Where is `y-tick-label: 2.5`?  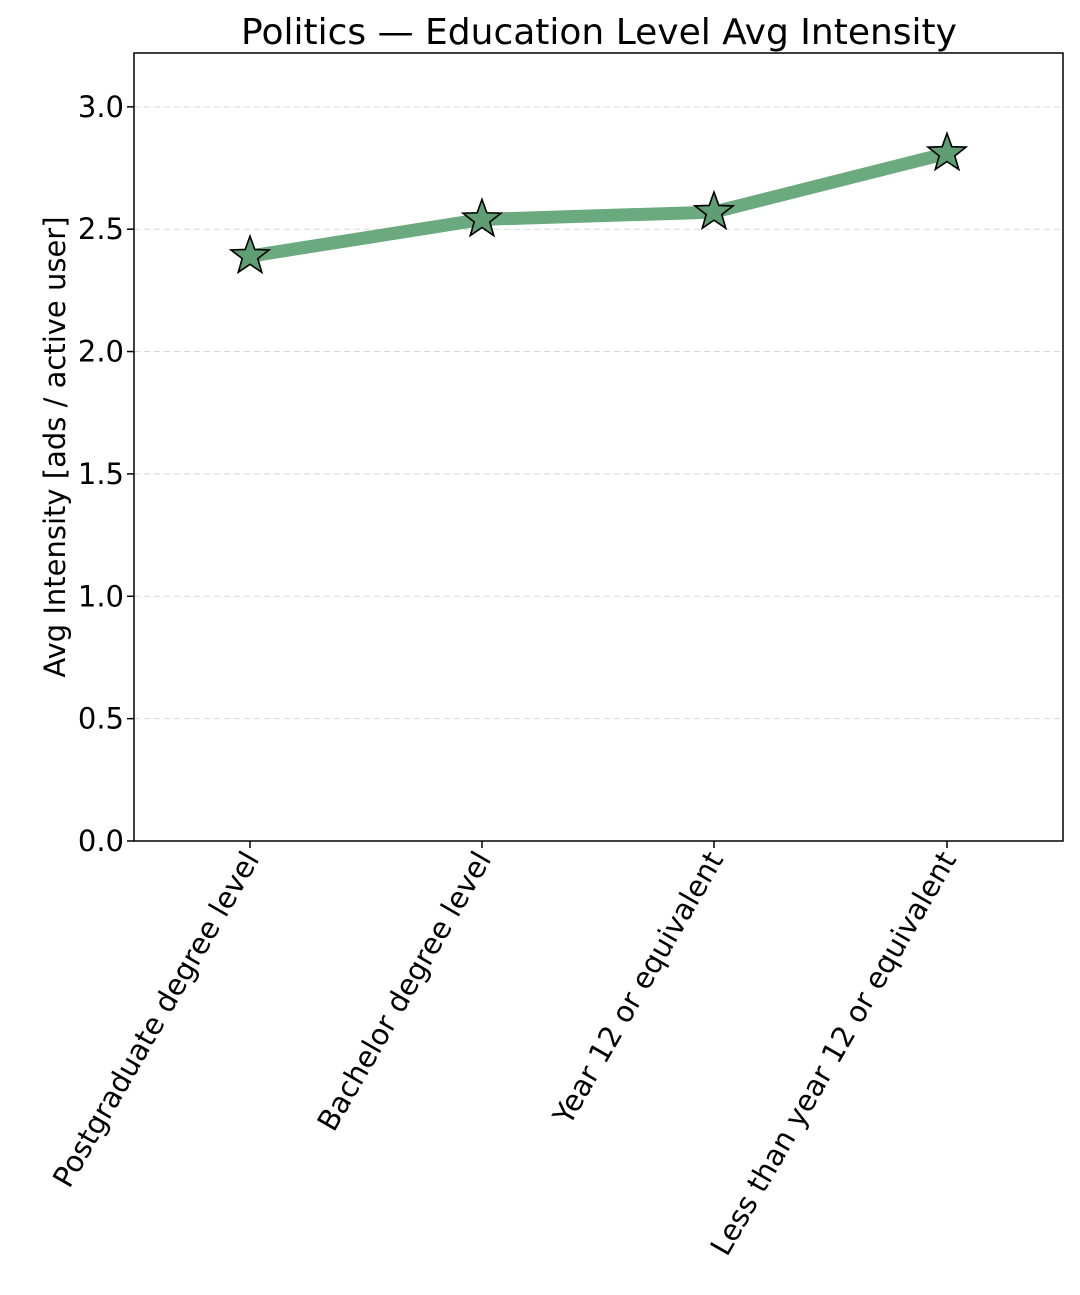 y-tick-label: 2.5 is located at coordinates (101, 229).